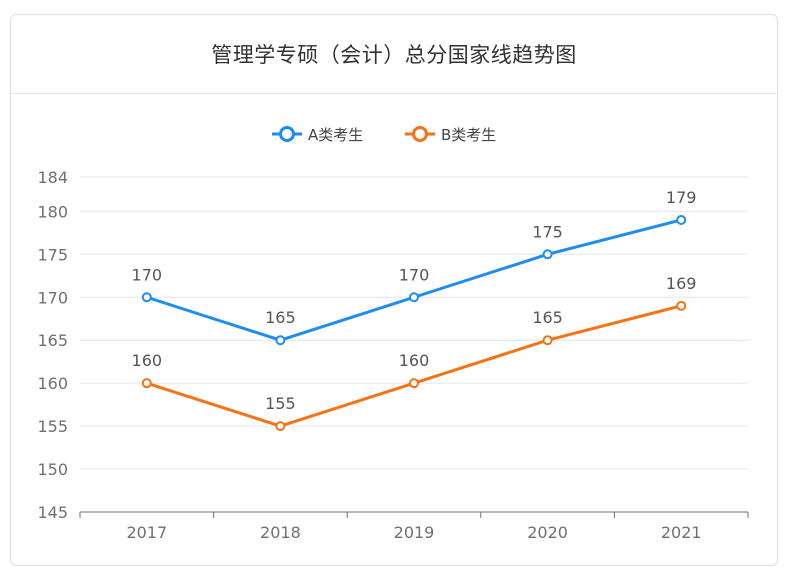  I want to click on y-tick-label: 155, so click(52, 426).